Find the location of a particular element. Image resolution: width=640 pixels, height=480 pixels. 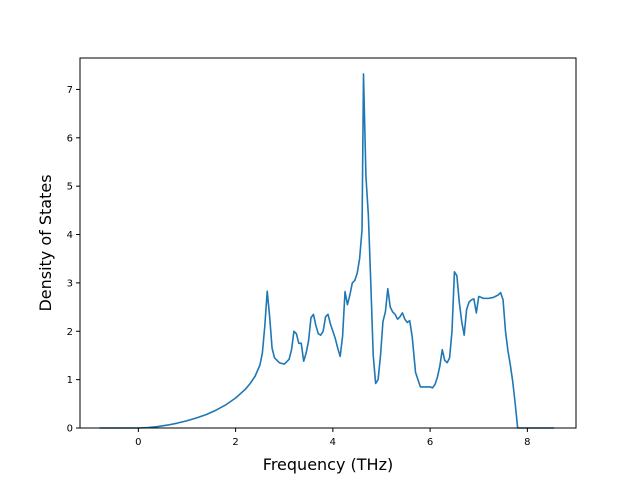

y-tick-label: 5 is located at coordinates (70, 187).